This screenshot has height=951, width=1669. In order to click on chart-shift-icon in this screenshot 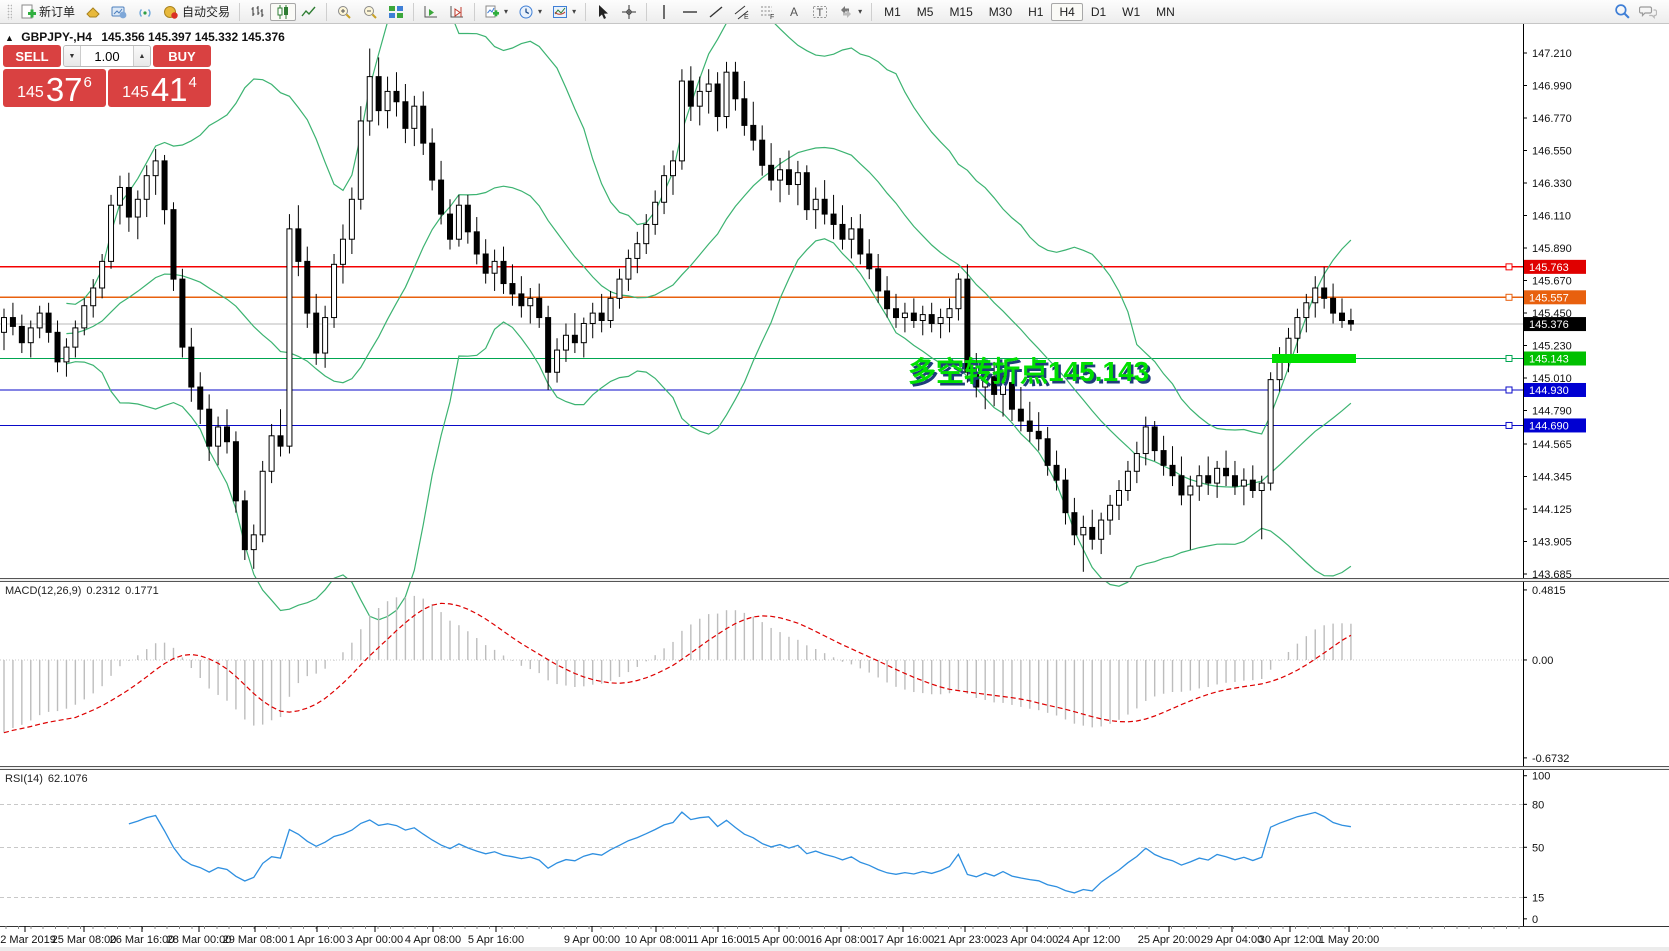, I will do `click(457, 11)`.